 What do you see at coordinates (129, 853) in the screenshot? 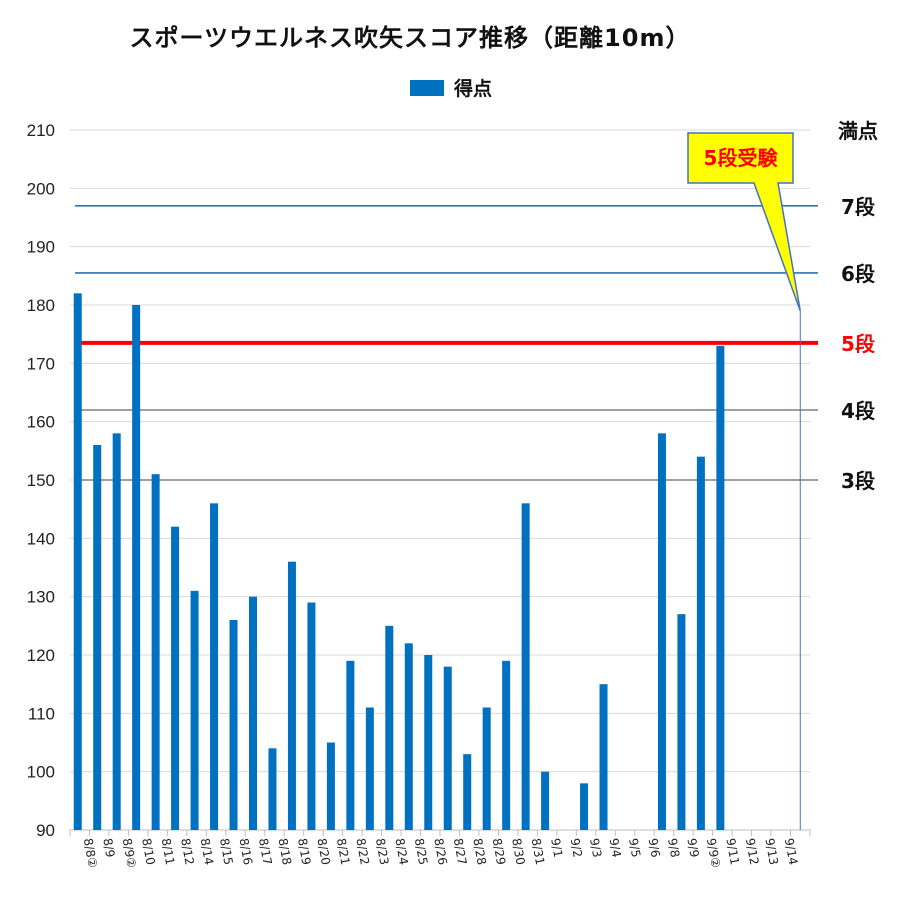
I see `x-tick-label: 8/9②` at bounding box center [129, 853].